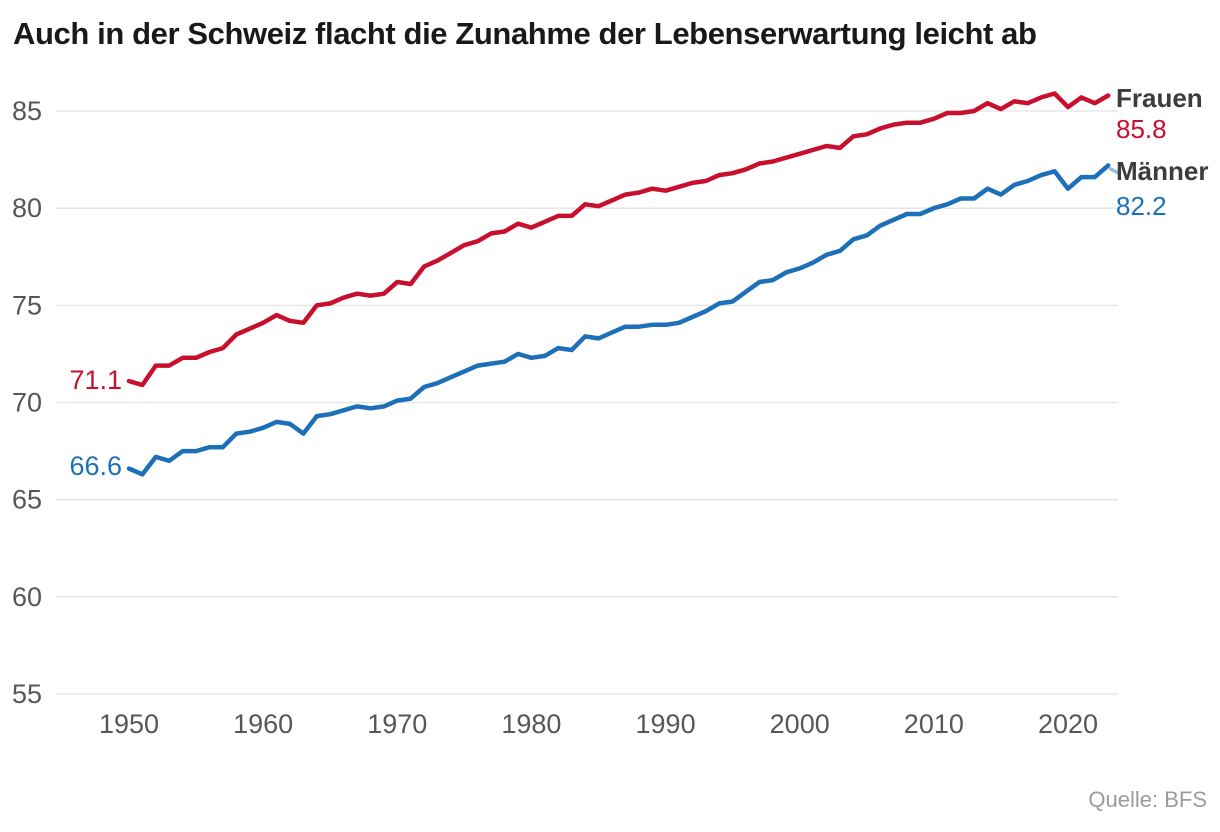  I want to click on y-tick-label: 75, so click(27, 305).